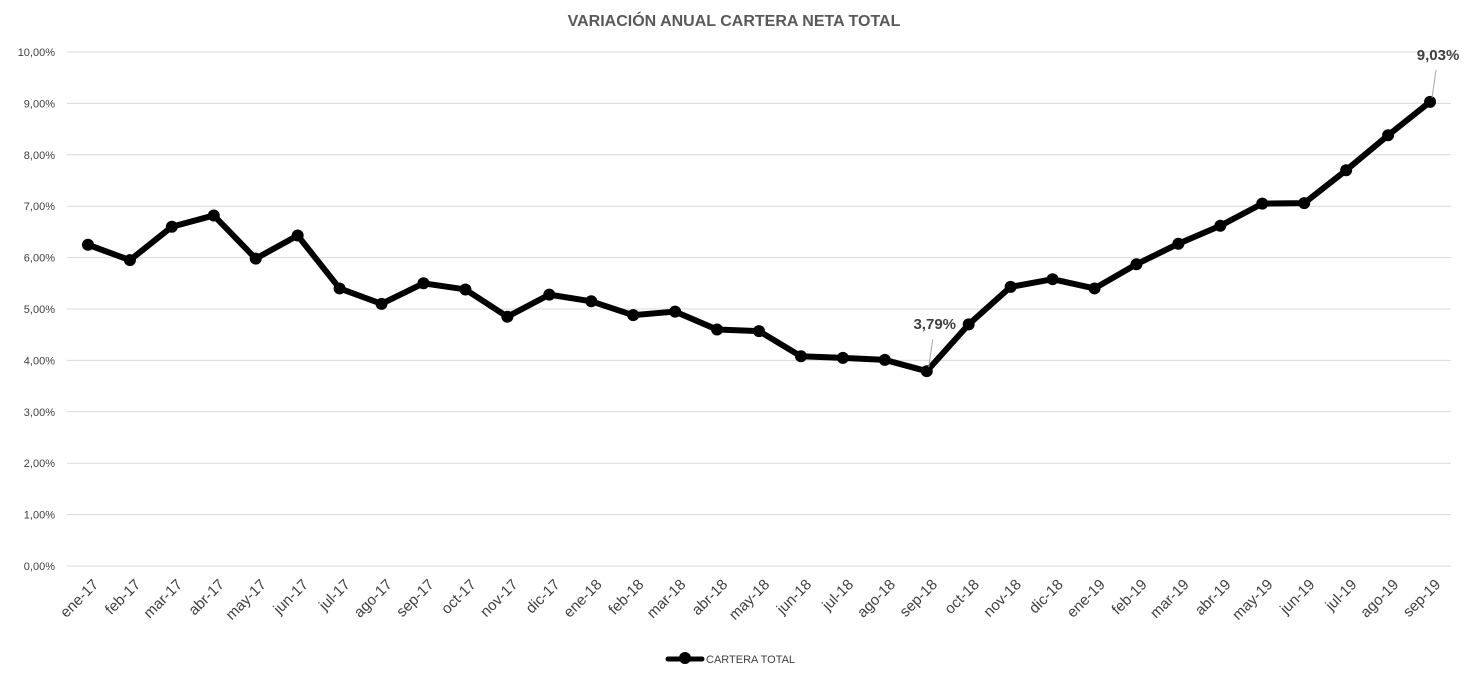 The width and height of the screenshot is (1467, 681). What do you see at coordinates (39, 516) in the screenshot?
I see `y-tick-label: 1,00%` at bounding box center [39, 516].